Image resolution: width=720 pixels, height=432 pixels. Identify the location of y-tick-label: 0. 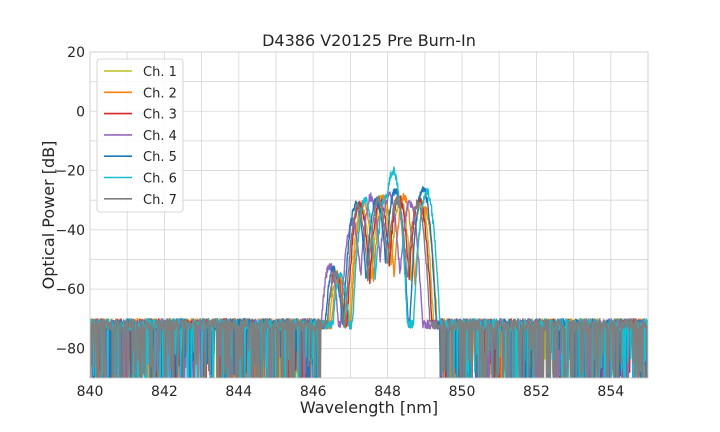
(80, 112).